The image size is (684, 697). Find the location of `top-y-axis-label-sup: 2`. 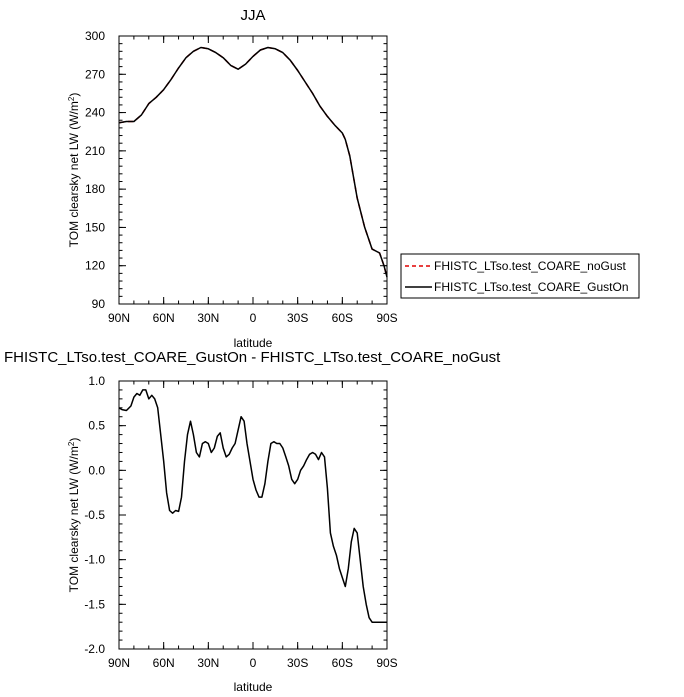

top-y-axis-label-sup: 2 is located at coordinates (71, 98).